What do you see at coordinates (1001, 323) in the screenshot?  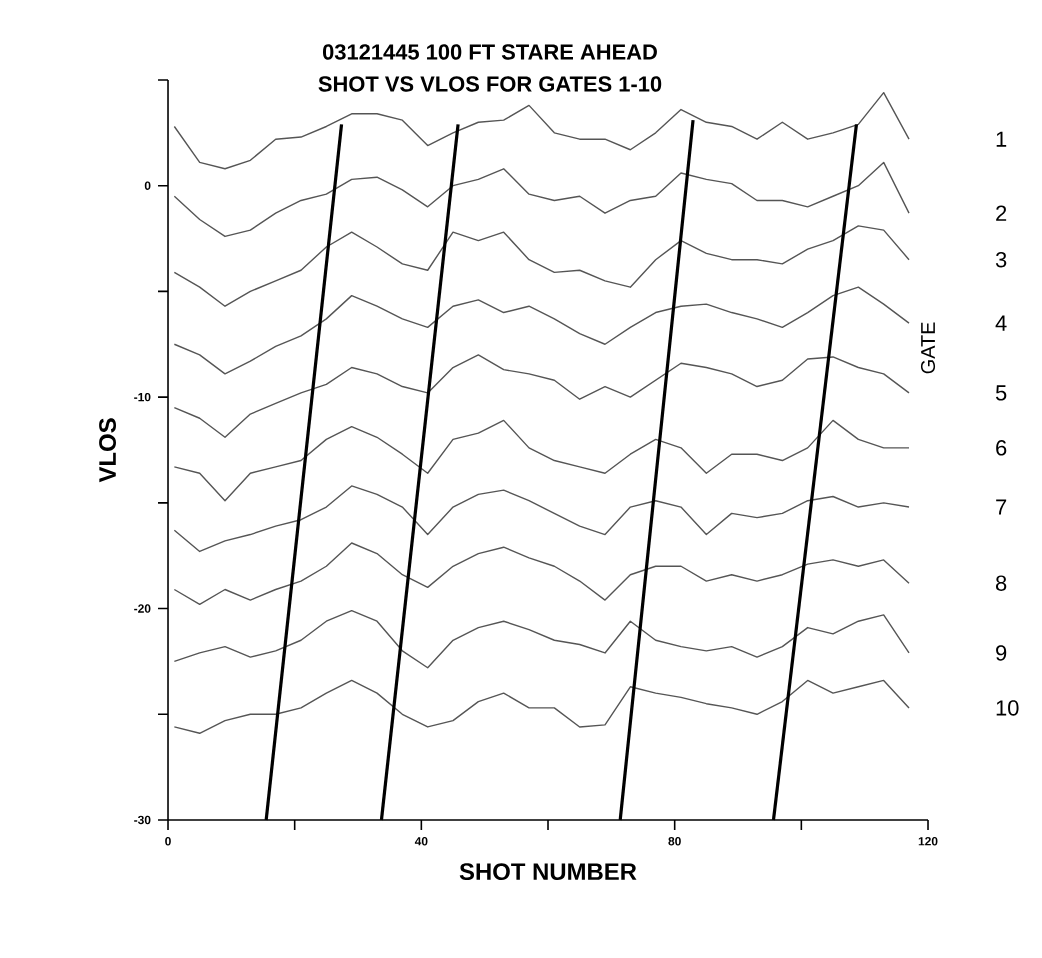 I see `text: 4` at bounding box center [1001, 323].